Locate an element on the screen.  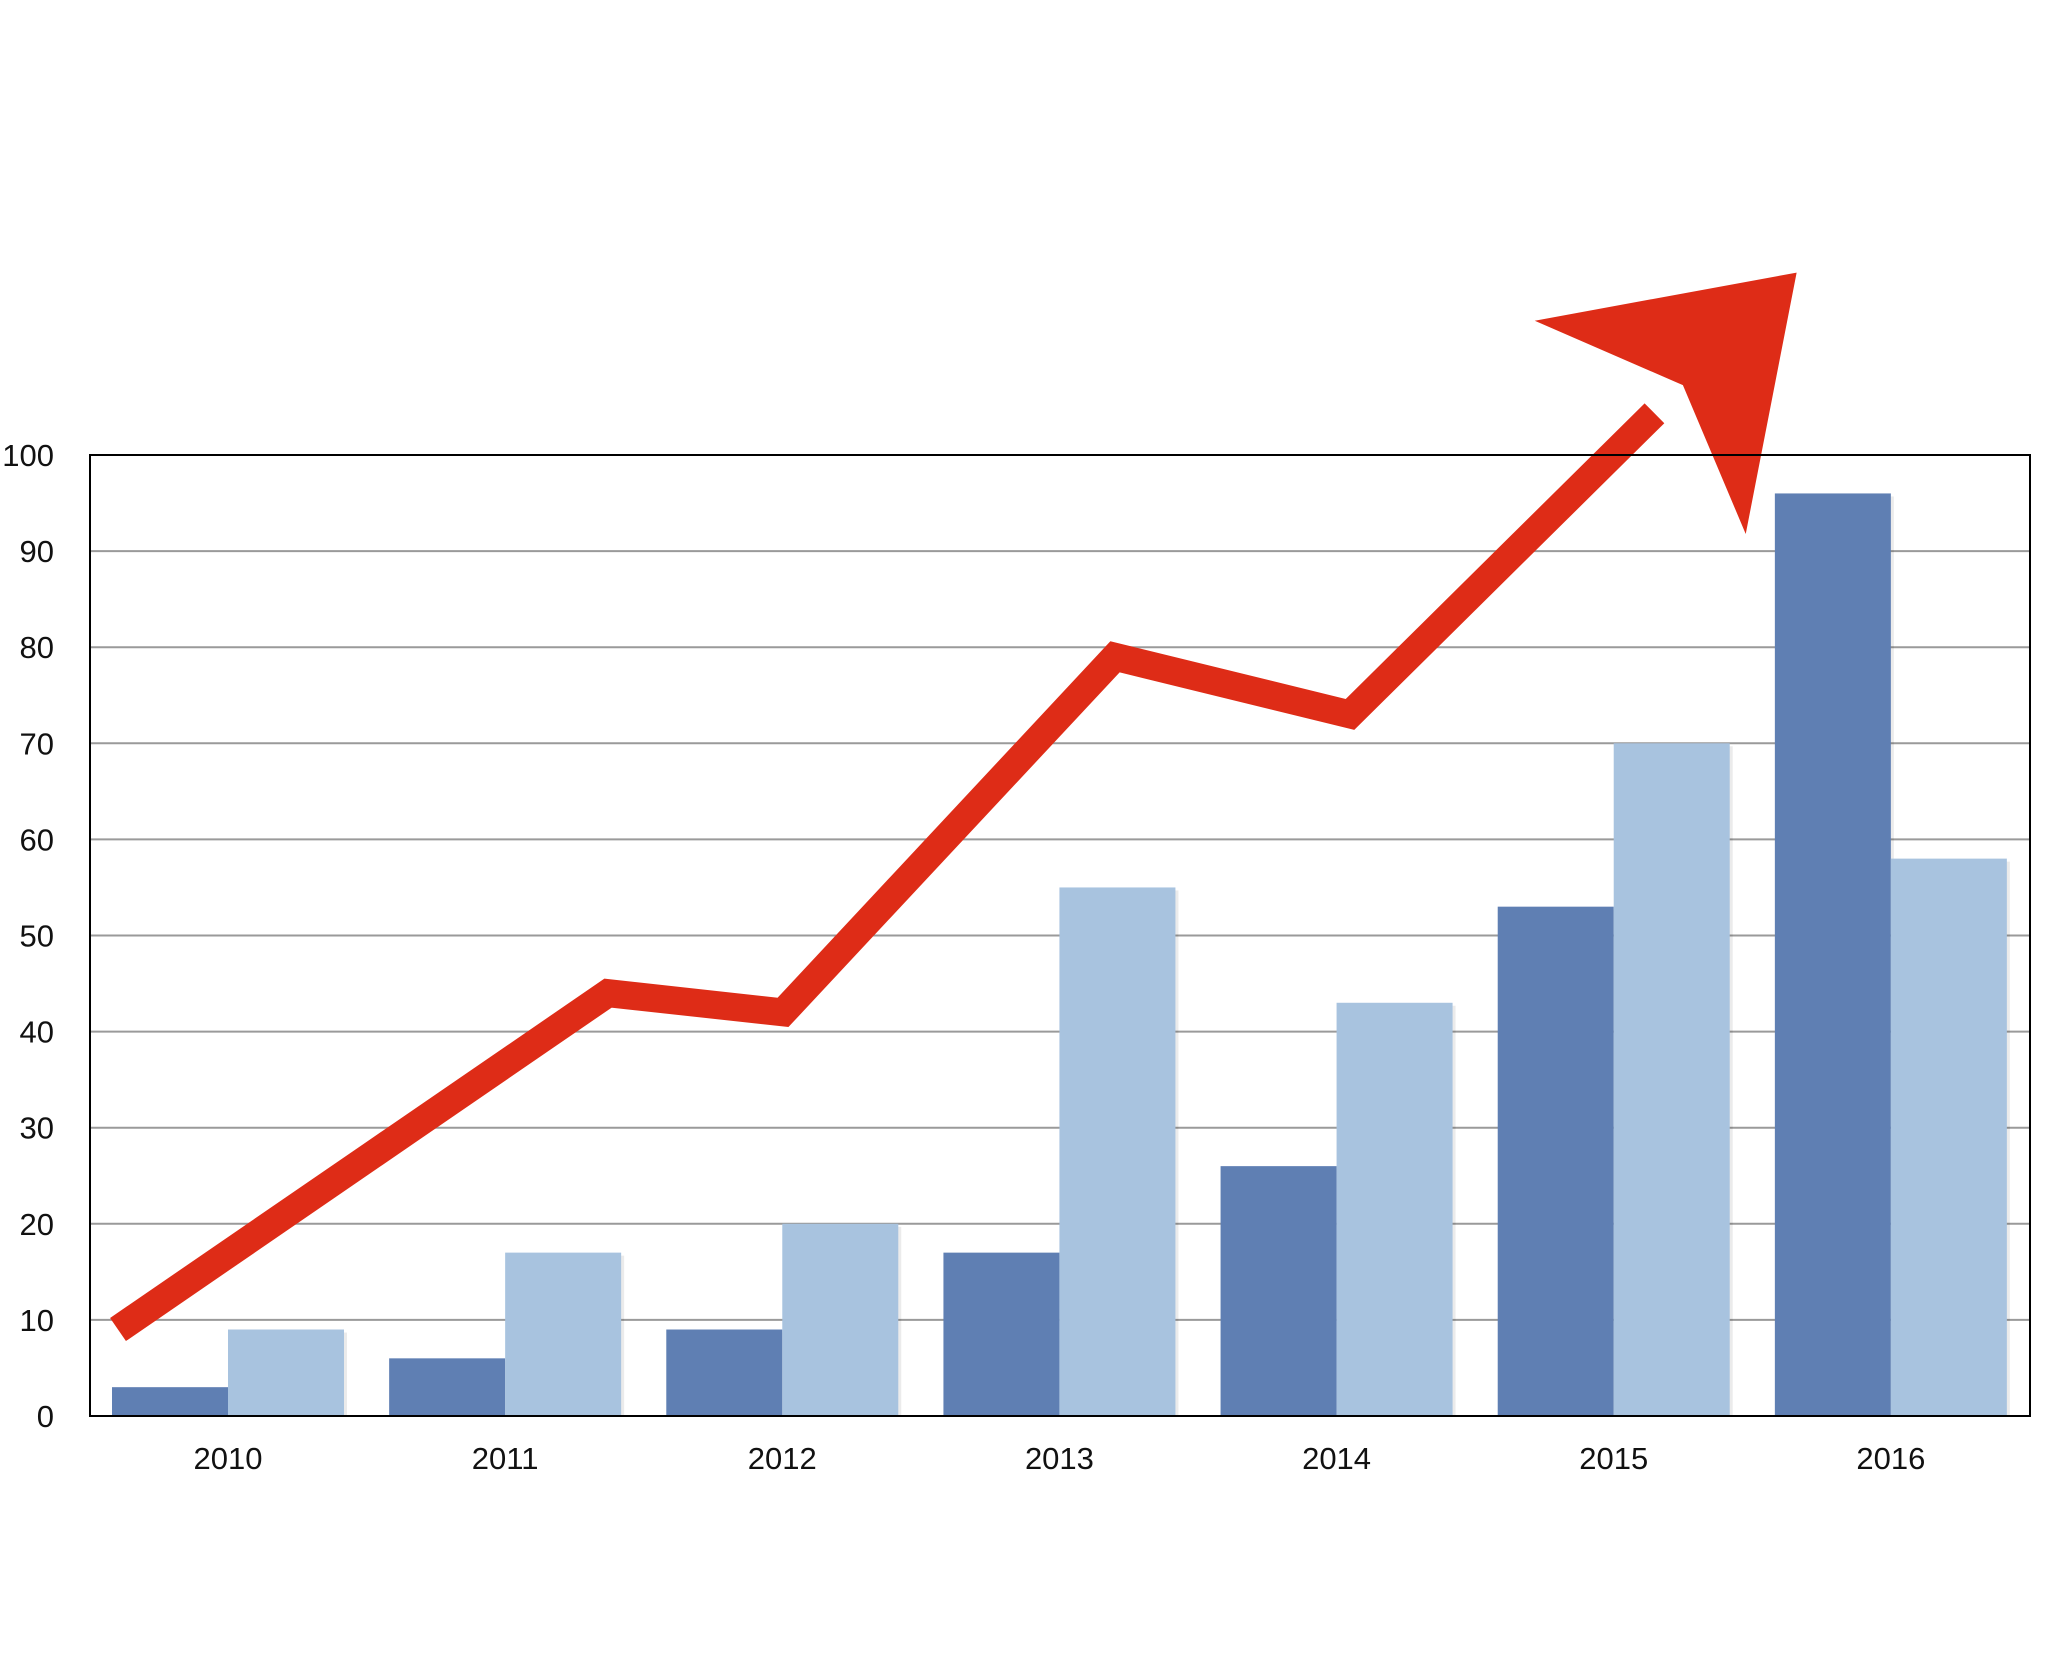
y-tick-label: 0 is located at coordinates (45, 1416).